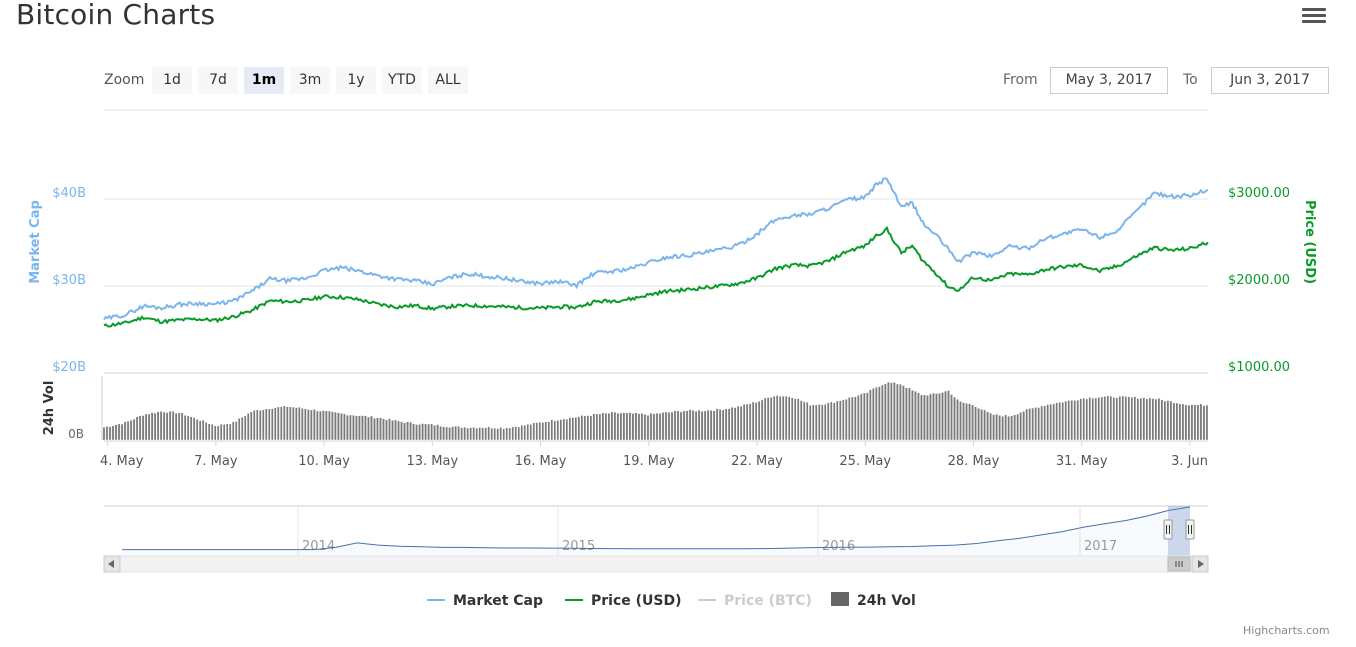  I want to click on legend-label: Price (BTC), so click(768, 601).